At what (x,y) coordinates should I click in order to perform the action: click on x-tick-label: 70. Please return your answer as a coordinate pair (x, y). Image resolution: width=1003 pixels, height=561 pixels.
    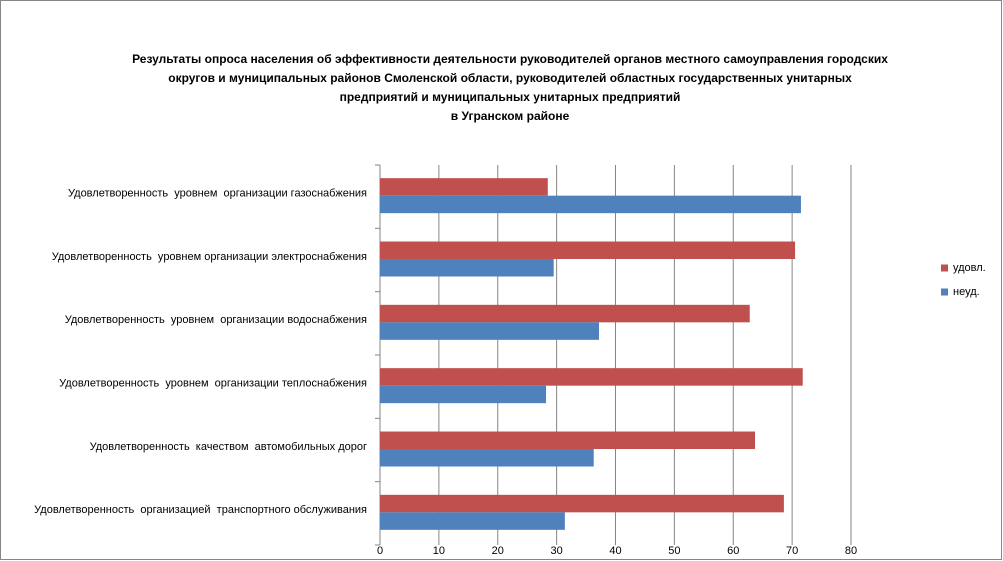
    Looking at the image, I should click on (792, 551).